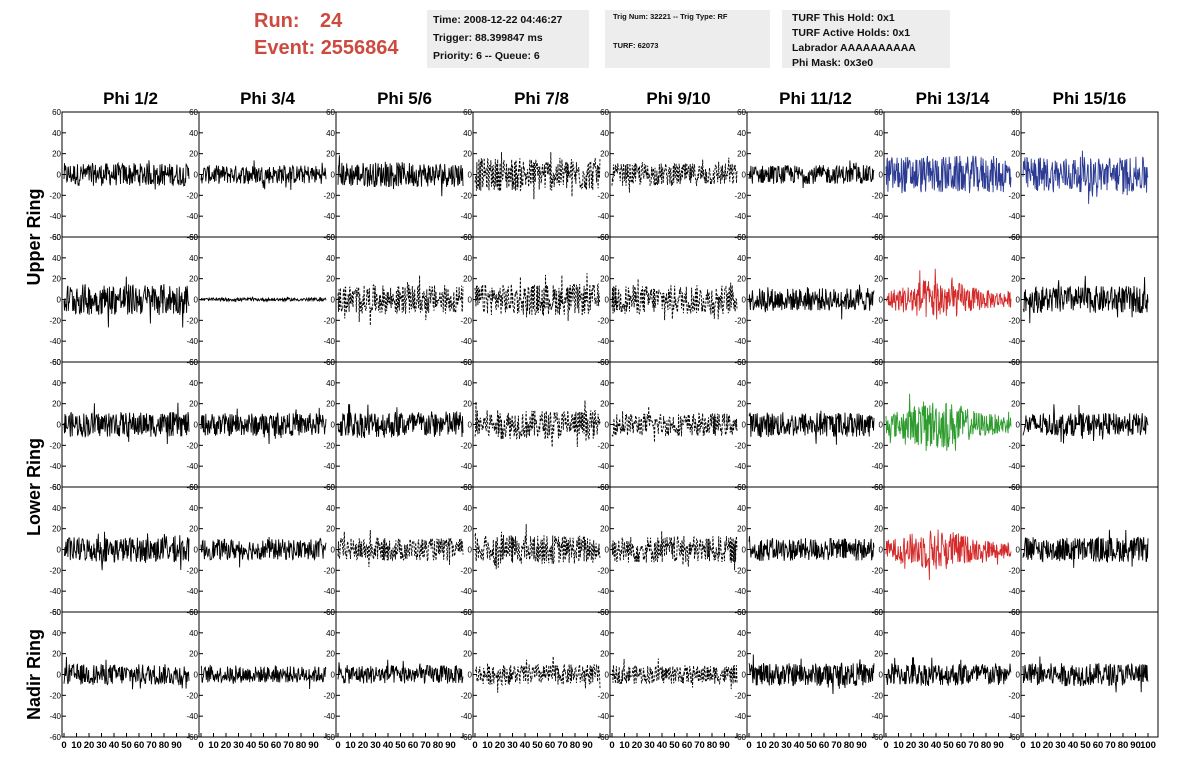  Describe the element at coordinates (1060, 745) in the screenshot. I see `x-tick-label: 30` at that location.